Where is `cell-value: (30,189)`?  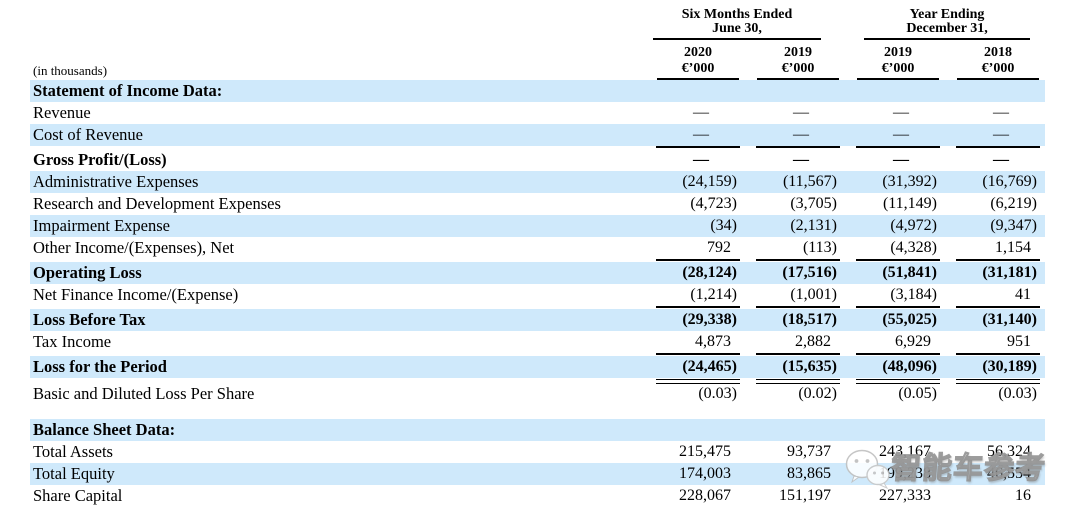 cell-value: (30,189) is located at coordinates (1009, 366).